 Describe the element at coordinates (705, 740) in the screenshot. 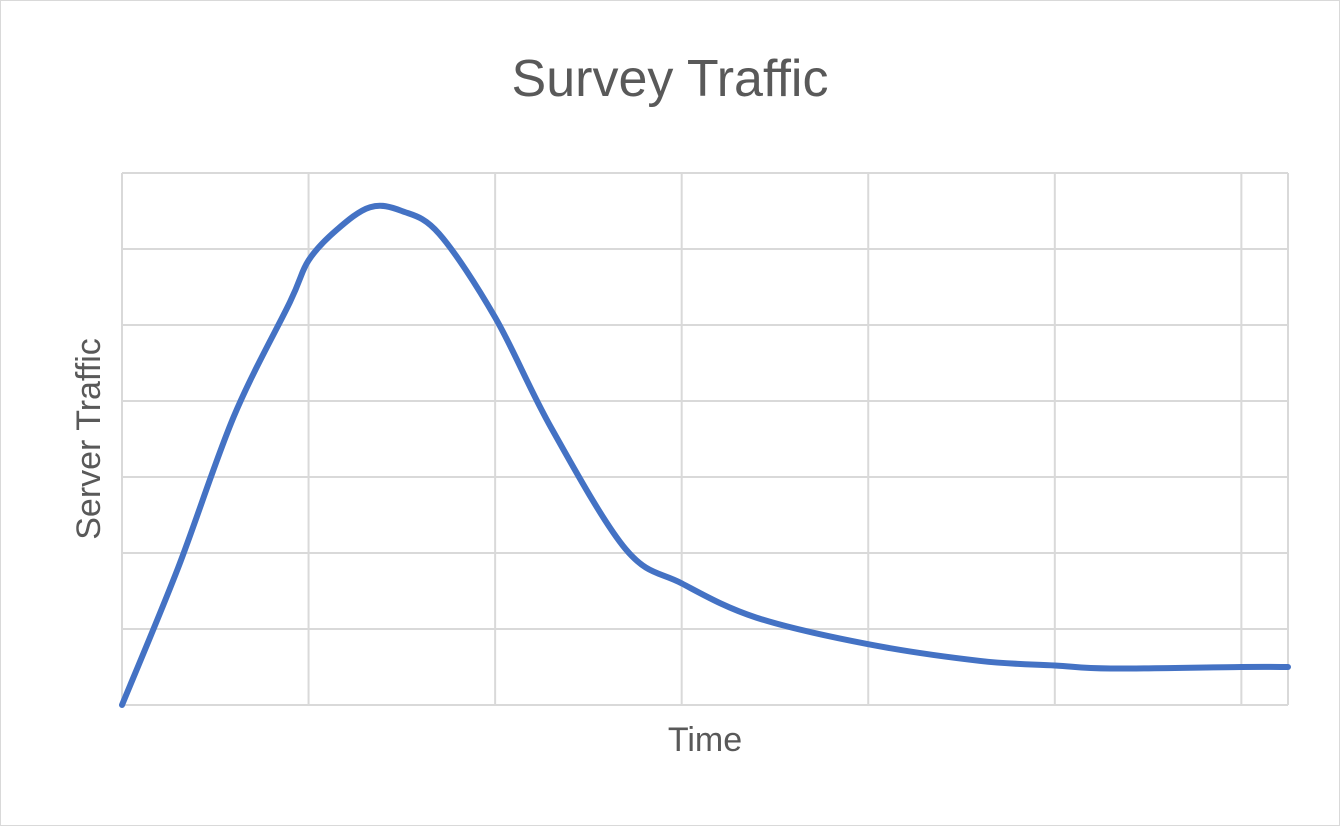

I see `x-axis-label: Time` at that location.